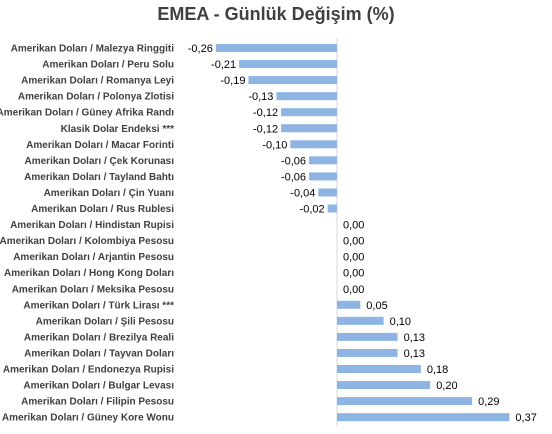 The height and width of the screenshot is (434, 552). Describe the element at coordinates (88, 370) in the screenshot. I see `category-label: Amerikan Doları / Endonezya Rupisi` at that location.